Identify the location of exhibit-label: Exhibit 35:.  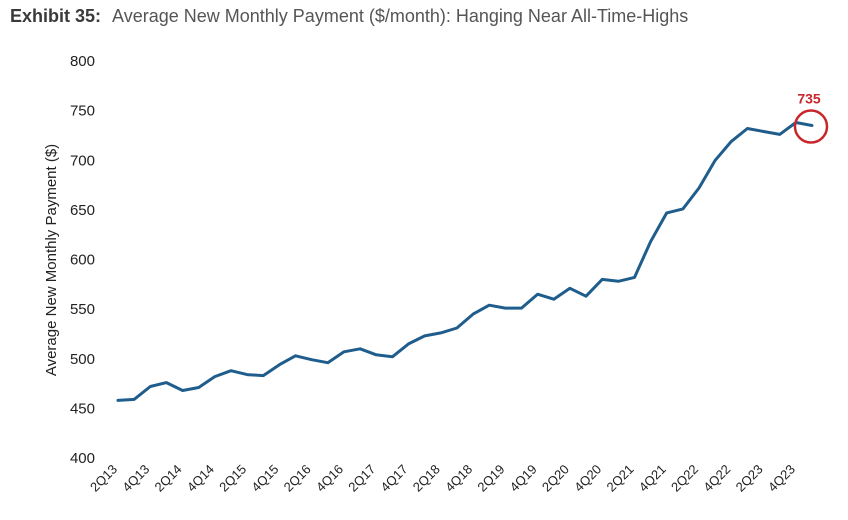
(56, 16).